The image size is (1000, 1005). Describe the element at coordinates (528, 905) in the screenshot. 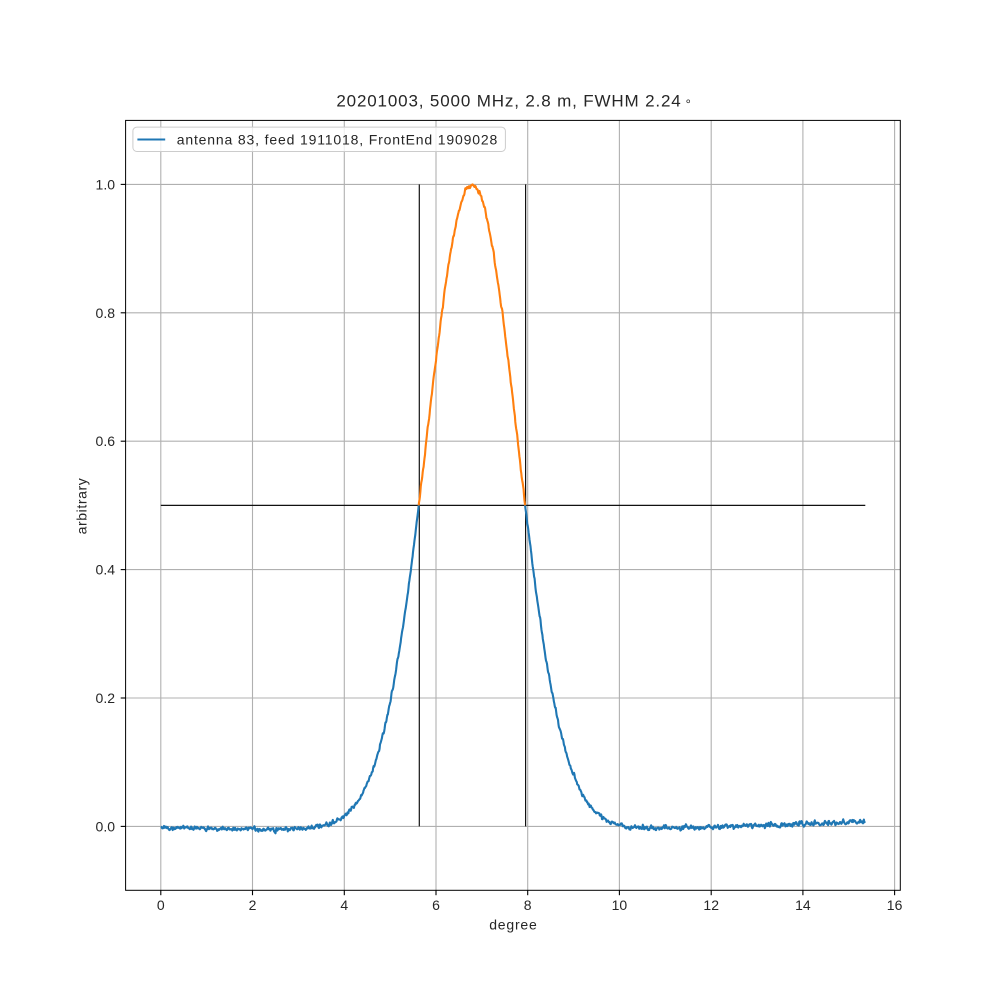

I see `svg-text: 8` at that location.